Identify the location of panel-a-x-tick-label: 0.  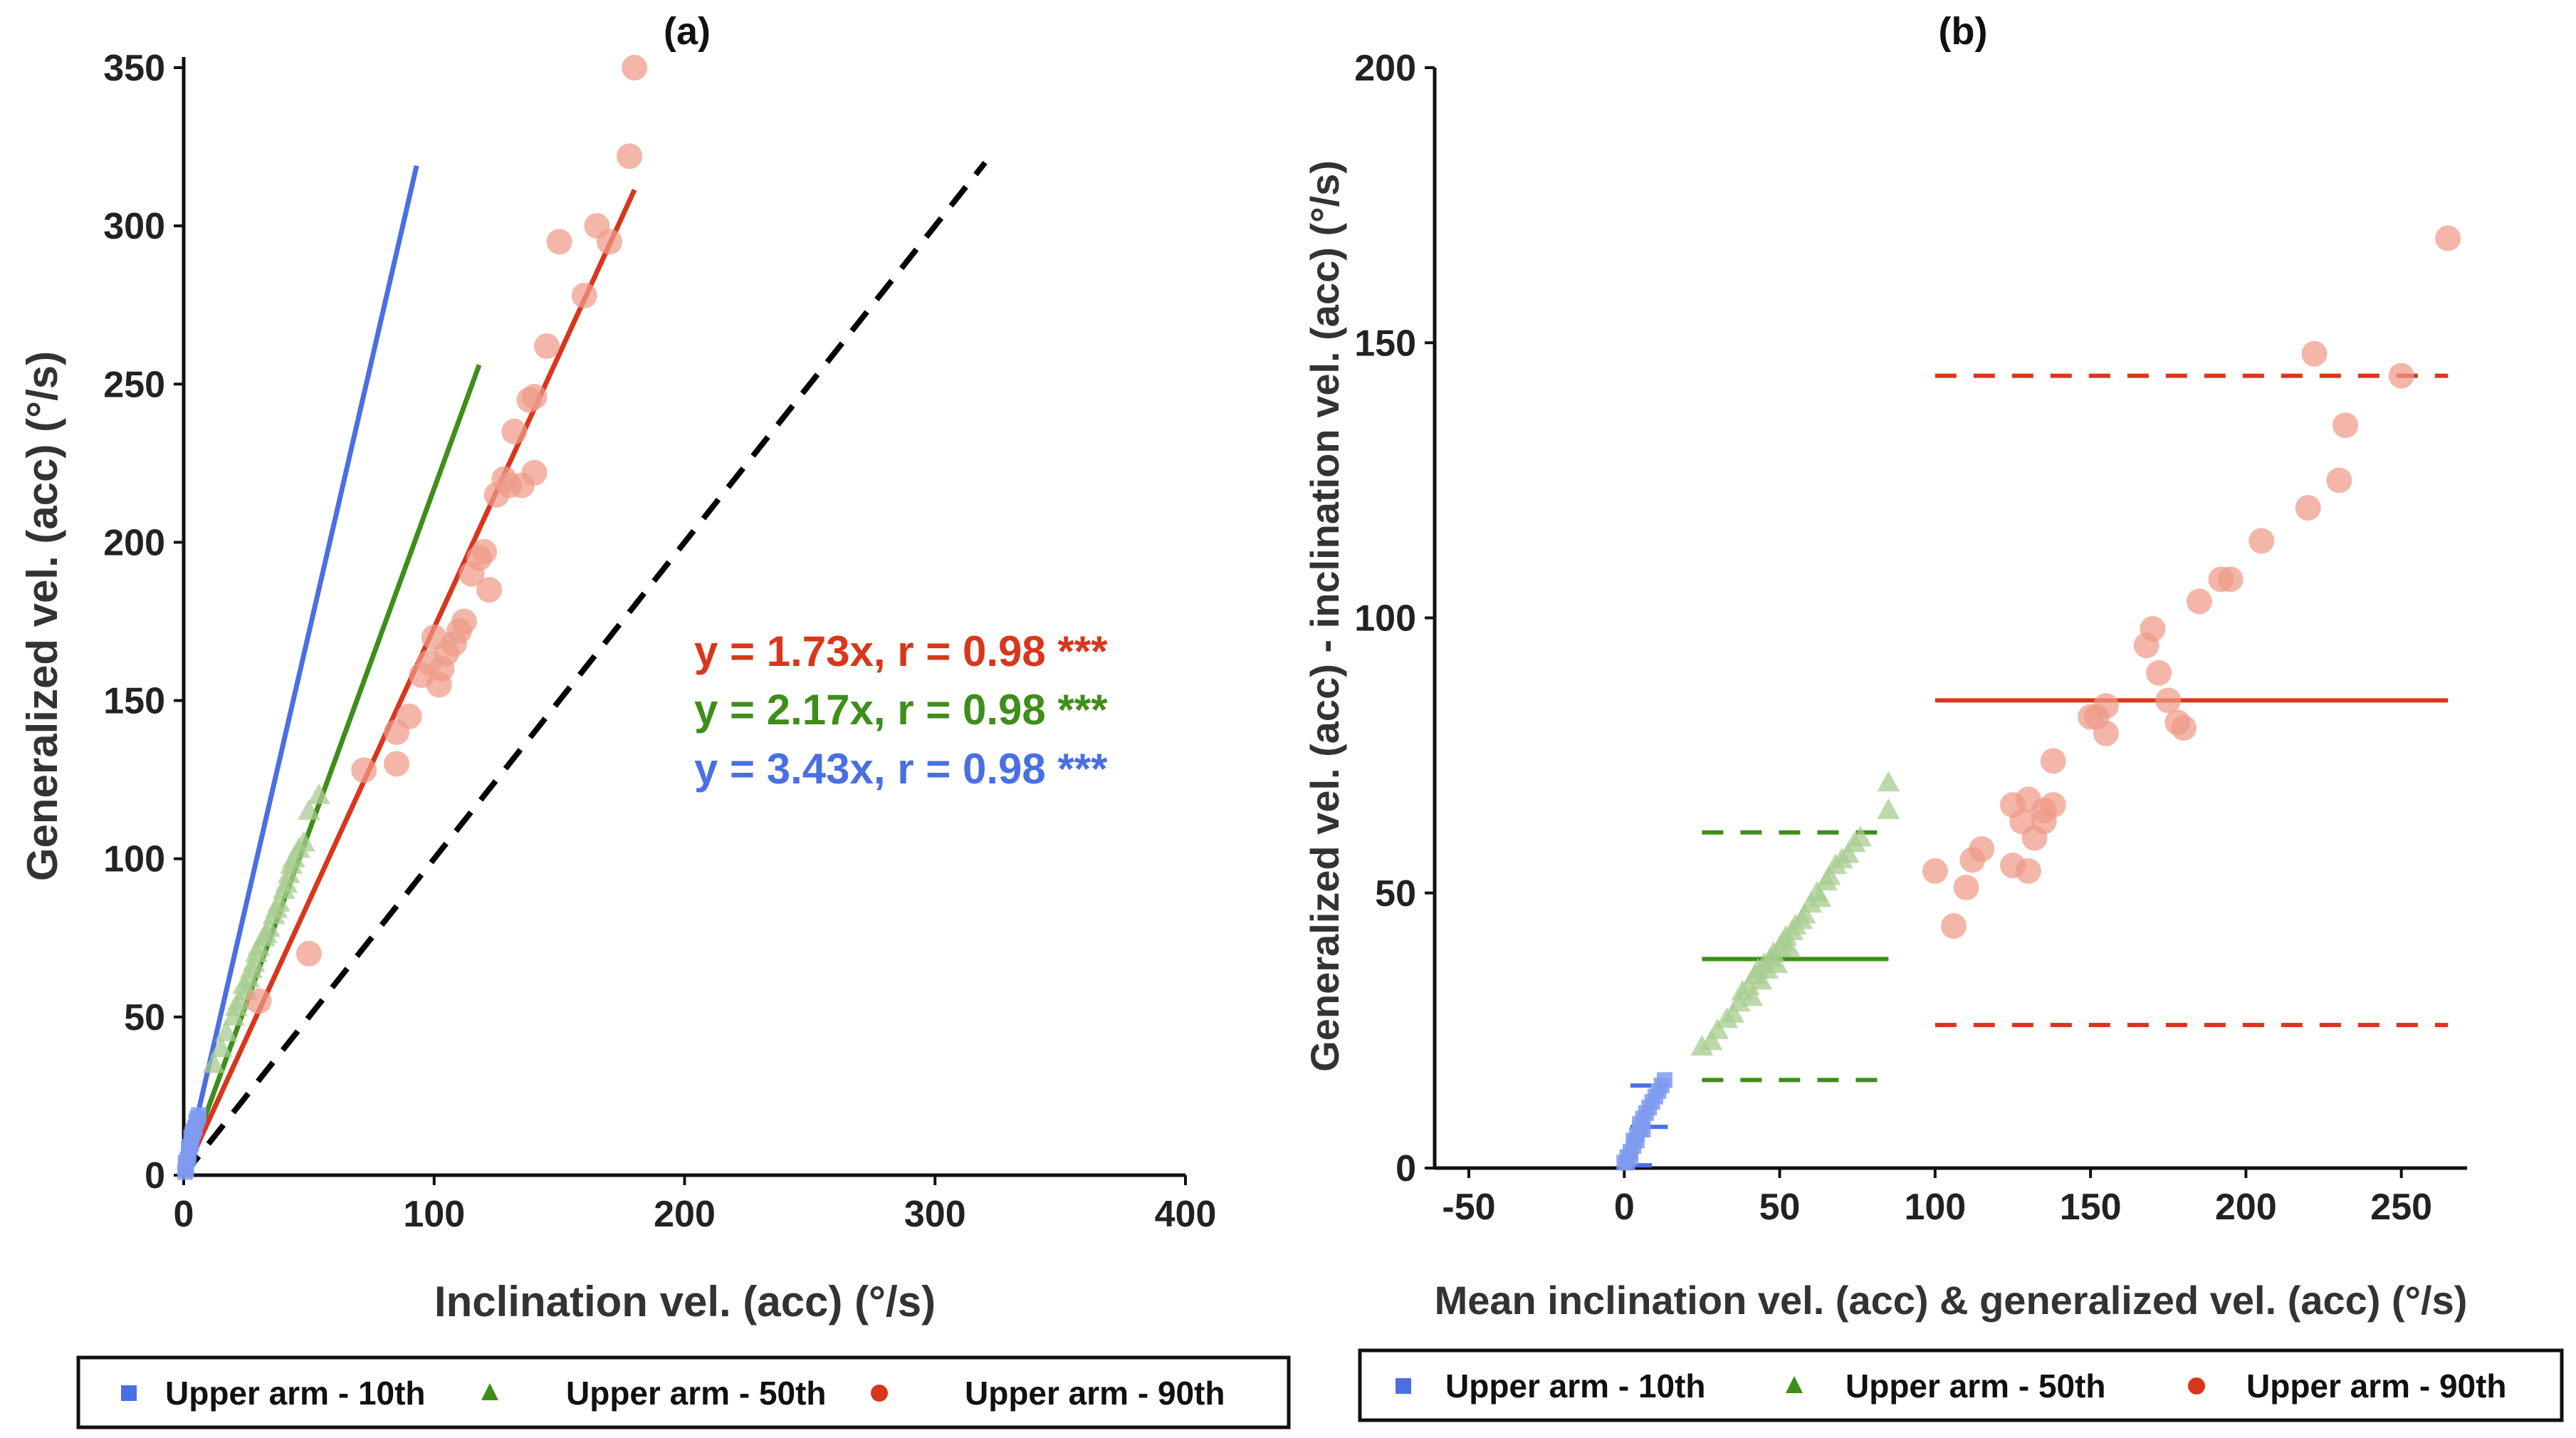
(184, 1214).